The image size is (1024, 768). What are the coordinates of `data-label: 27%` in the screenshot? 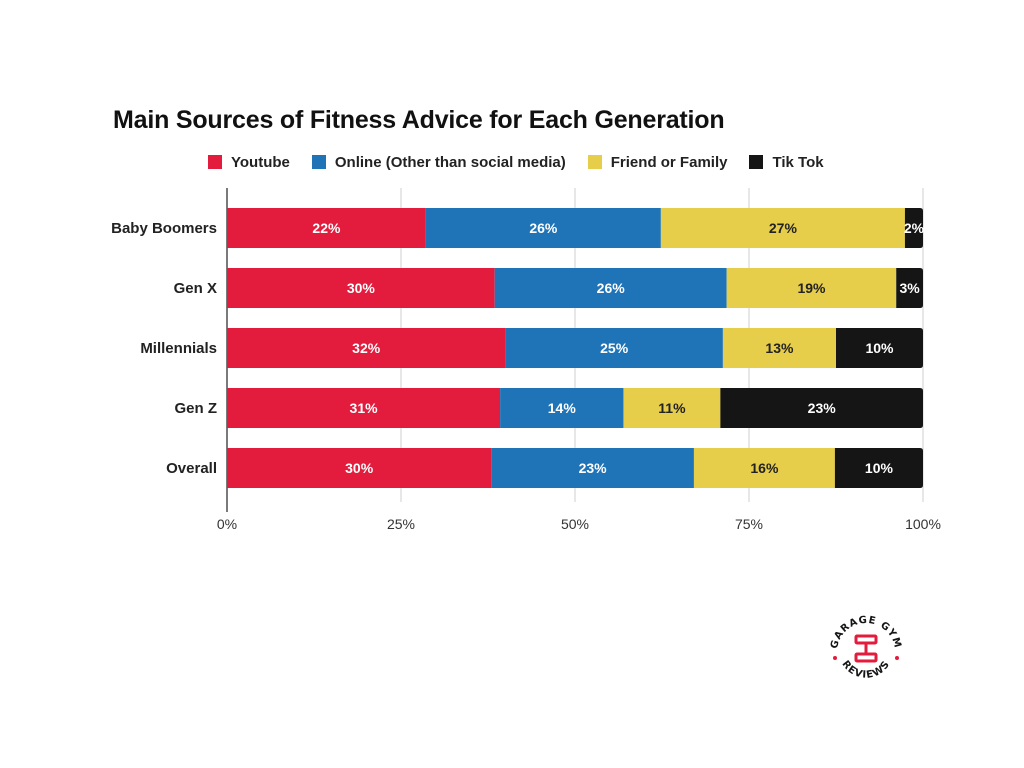 It's located at (783, 228).